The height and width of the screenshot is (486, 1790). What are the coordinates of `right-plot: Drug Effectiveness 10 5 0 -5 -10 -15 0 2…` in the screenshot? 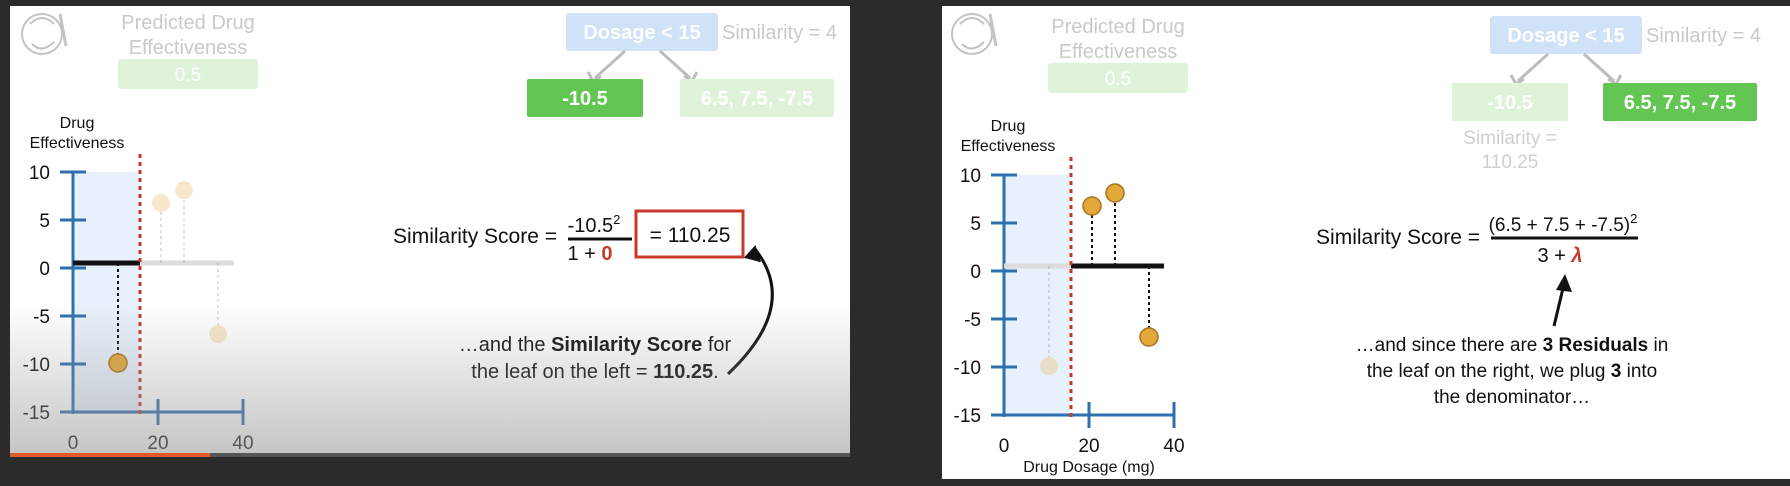 It's located at (1069, 297).